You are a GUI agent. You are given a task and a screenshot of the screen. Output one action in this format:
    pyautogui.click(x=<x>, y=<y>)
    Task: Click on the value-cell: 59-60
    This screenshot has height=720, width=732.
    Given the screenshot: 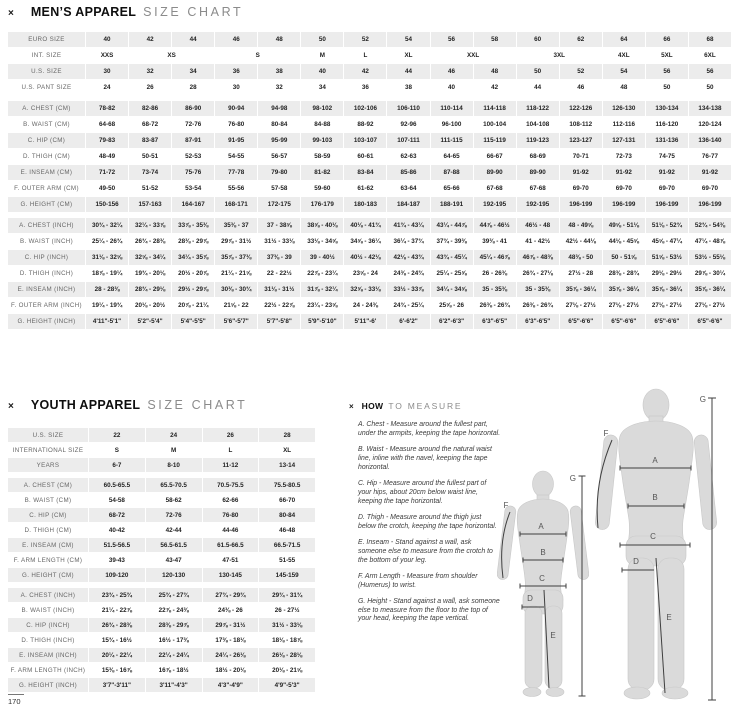 What is the action you would take?
    pyautogui.click(x=322, y=188)
    